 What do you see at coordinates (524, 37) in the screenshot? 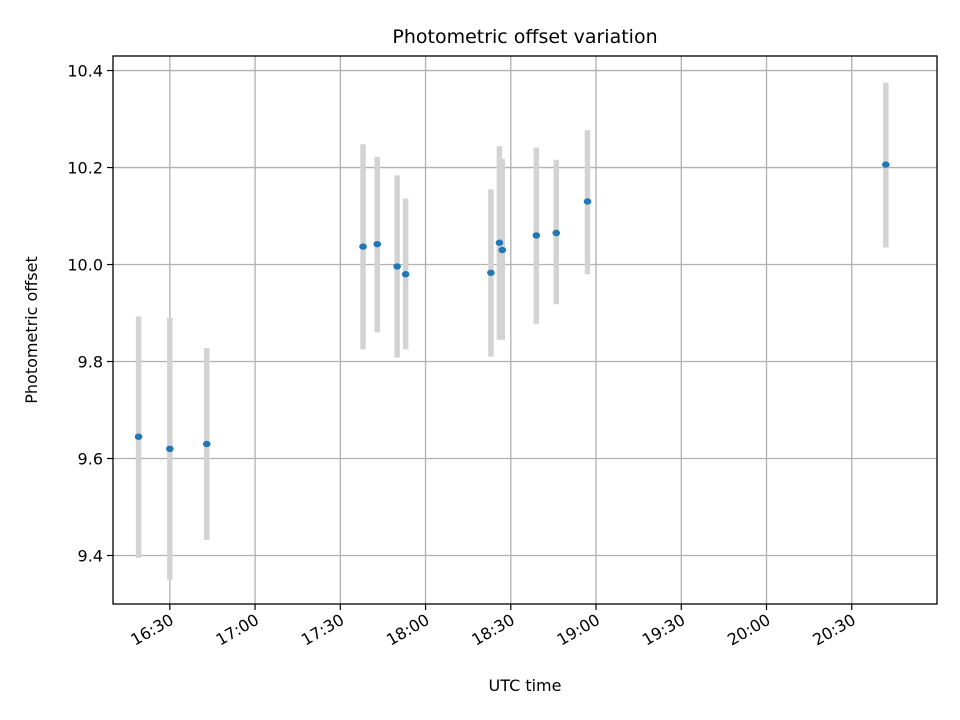
I see `chart-title: Photometric offset variation` at bounding box center [524, 37].